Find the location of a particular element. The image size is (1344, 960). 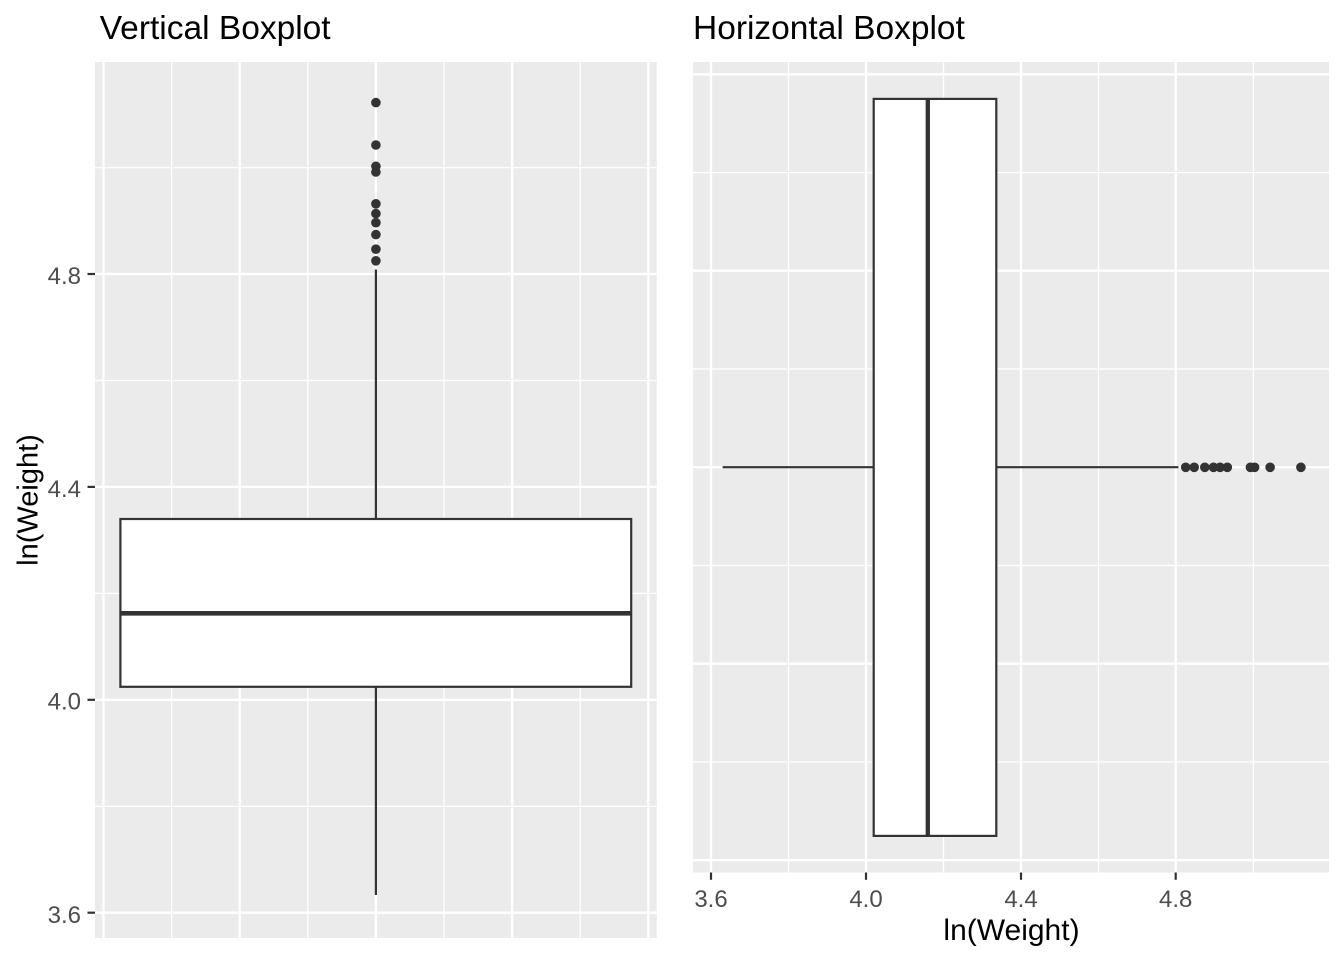

svg-text: Vertical Boxplot is located at coordinates (216, 28).